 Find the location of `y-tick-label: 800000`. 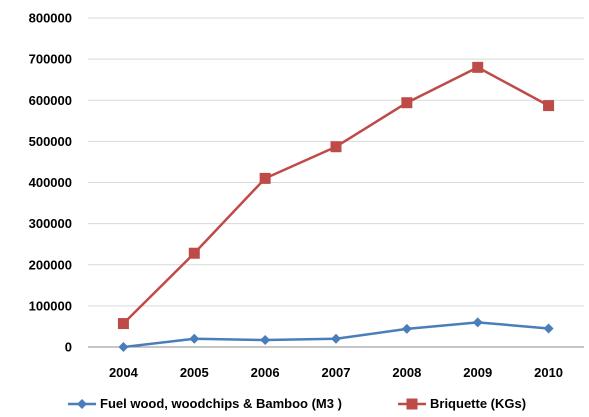

y-tick-label: 800000 is located at coordinates (50, 18).